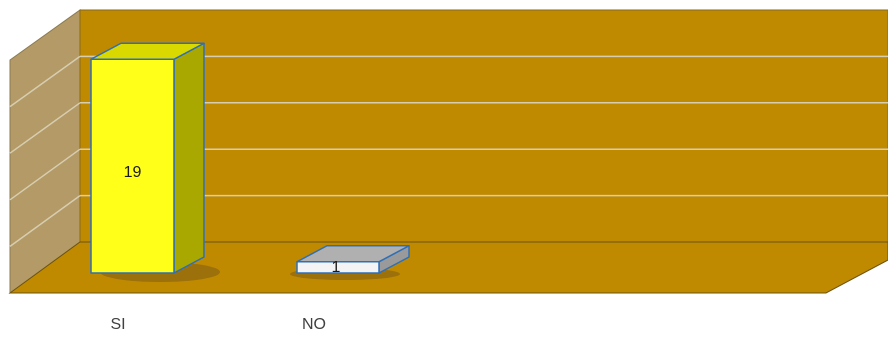  I want to click on bar-si, so click(147, 158).